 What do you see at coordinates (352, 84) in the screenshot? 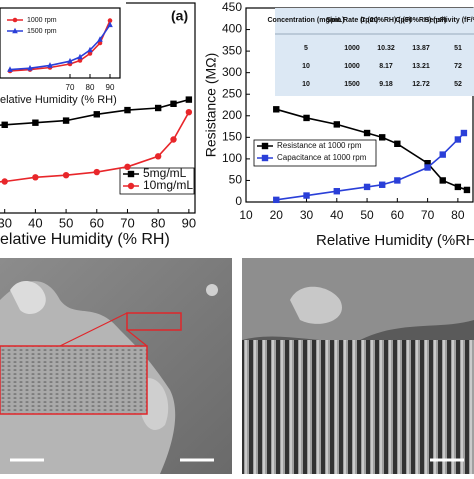
I see `table-cell: 1500` at bounding box center [352, 84].